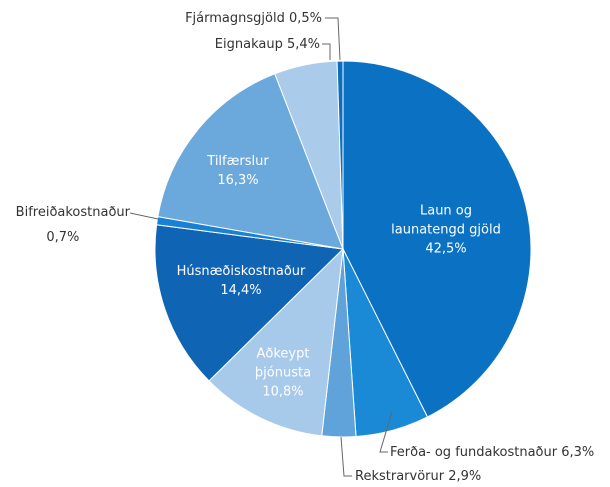 Image resolution: width=610 pixels, height=487 pixels. I want to click on slice-label: Fjármagnsgjöld 0,5%, so click(253, 18).